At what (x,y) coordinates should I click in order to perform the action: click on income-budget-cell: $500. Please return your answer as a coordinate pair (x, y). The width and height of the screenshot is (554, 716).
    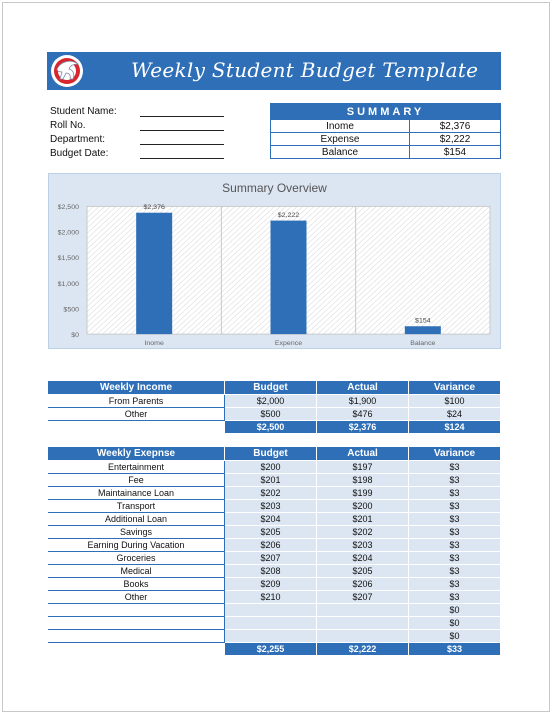
    Looking at the image, I should click on (270, 414).